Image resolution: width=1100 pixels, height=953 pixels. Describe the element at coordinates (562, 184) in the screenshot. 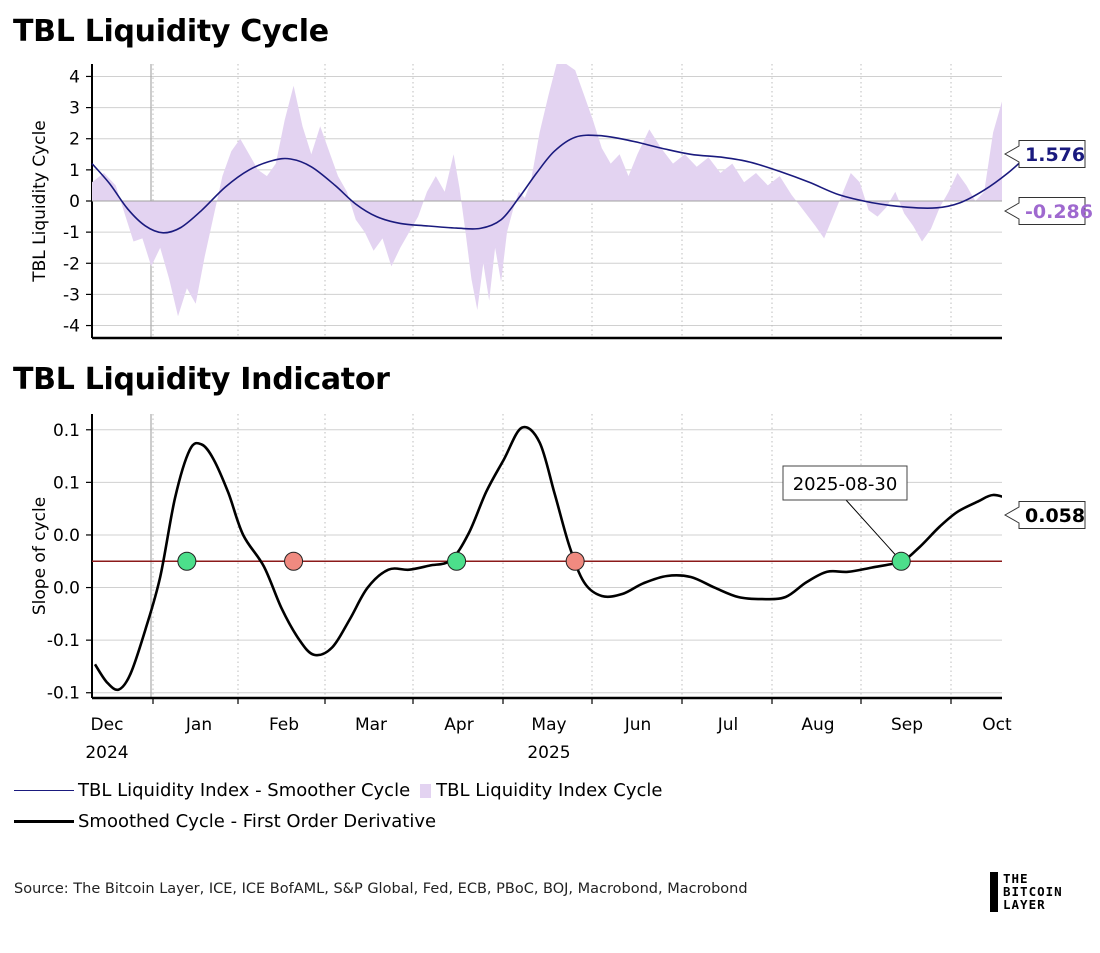

I see `smoother-cycle-line` at that location.